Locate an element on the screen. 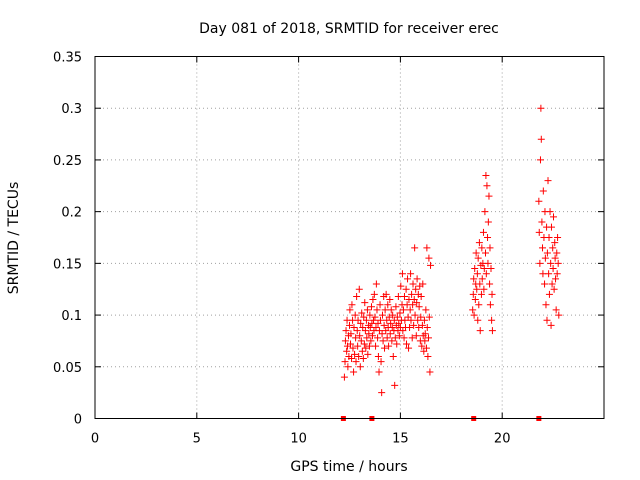 The width and height of the screenshot is (640, 480). x-tick-label: 10 is located at coordinates (298, 439).